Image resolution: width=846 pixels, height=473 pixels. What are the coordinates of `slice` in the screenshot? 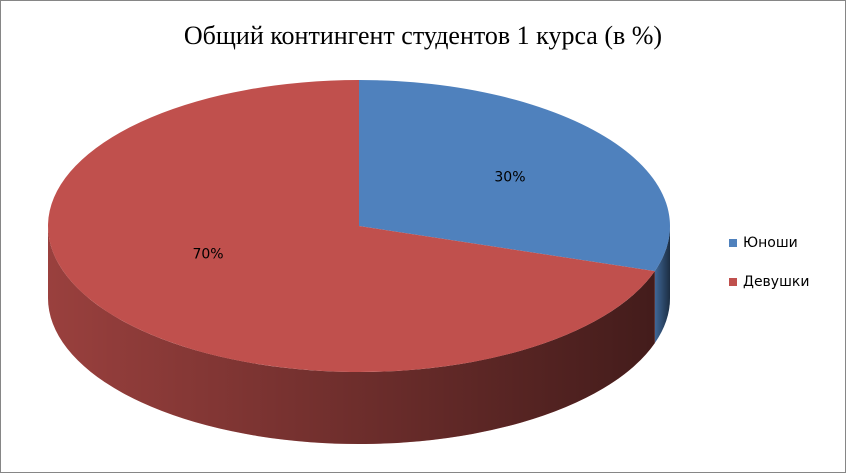 It's located at (514, 176).